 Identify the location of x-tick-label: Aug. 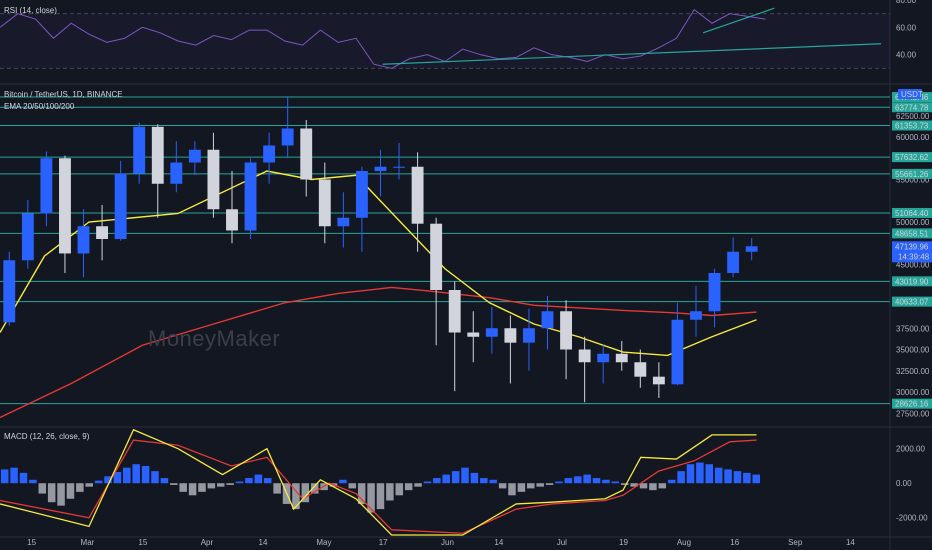
(684, 542).